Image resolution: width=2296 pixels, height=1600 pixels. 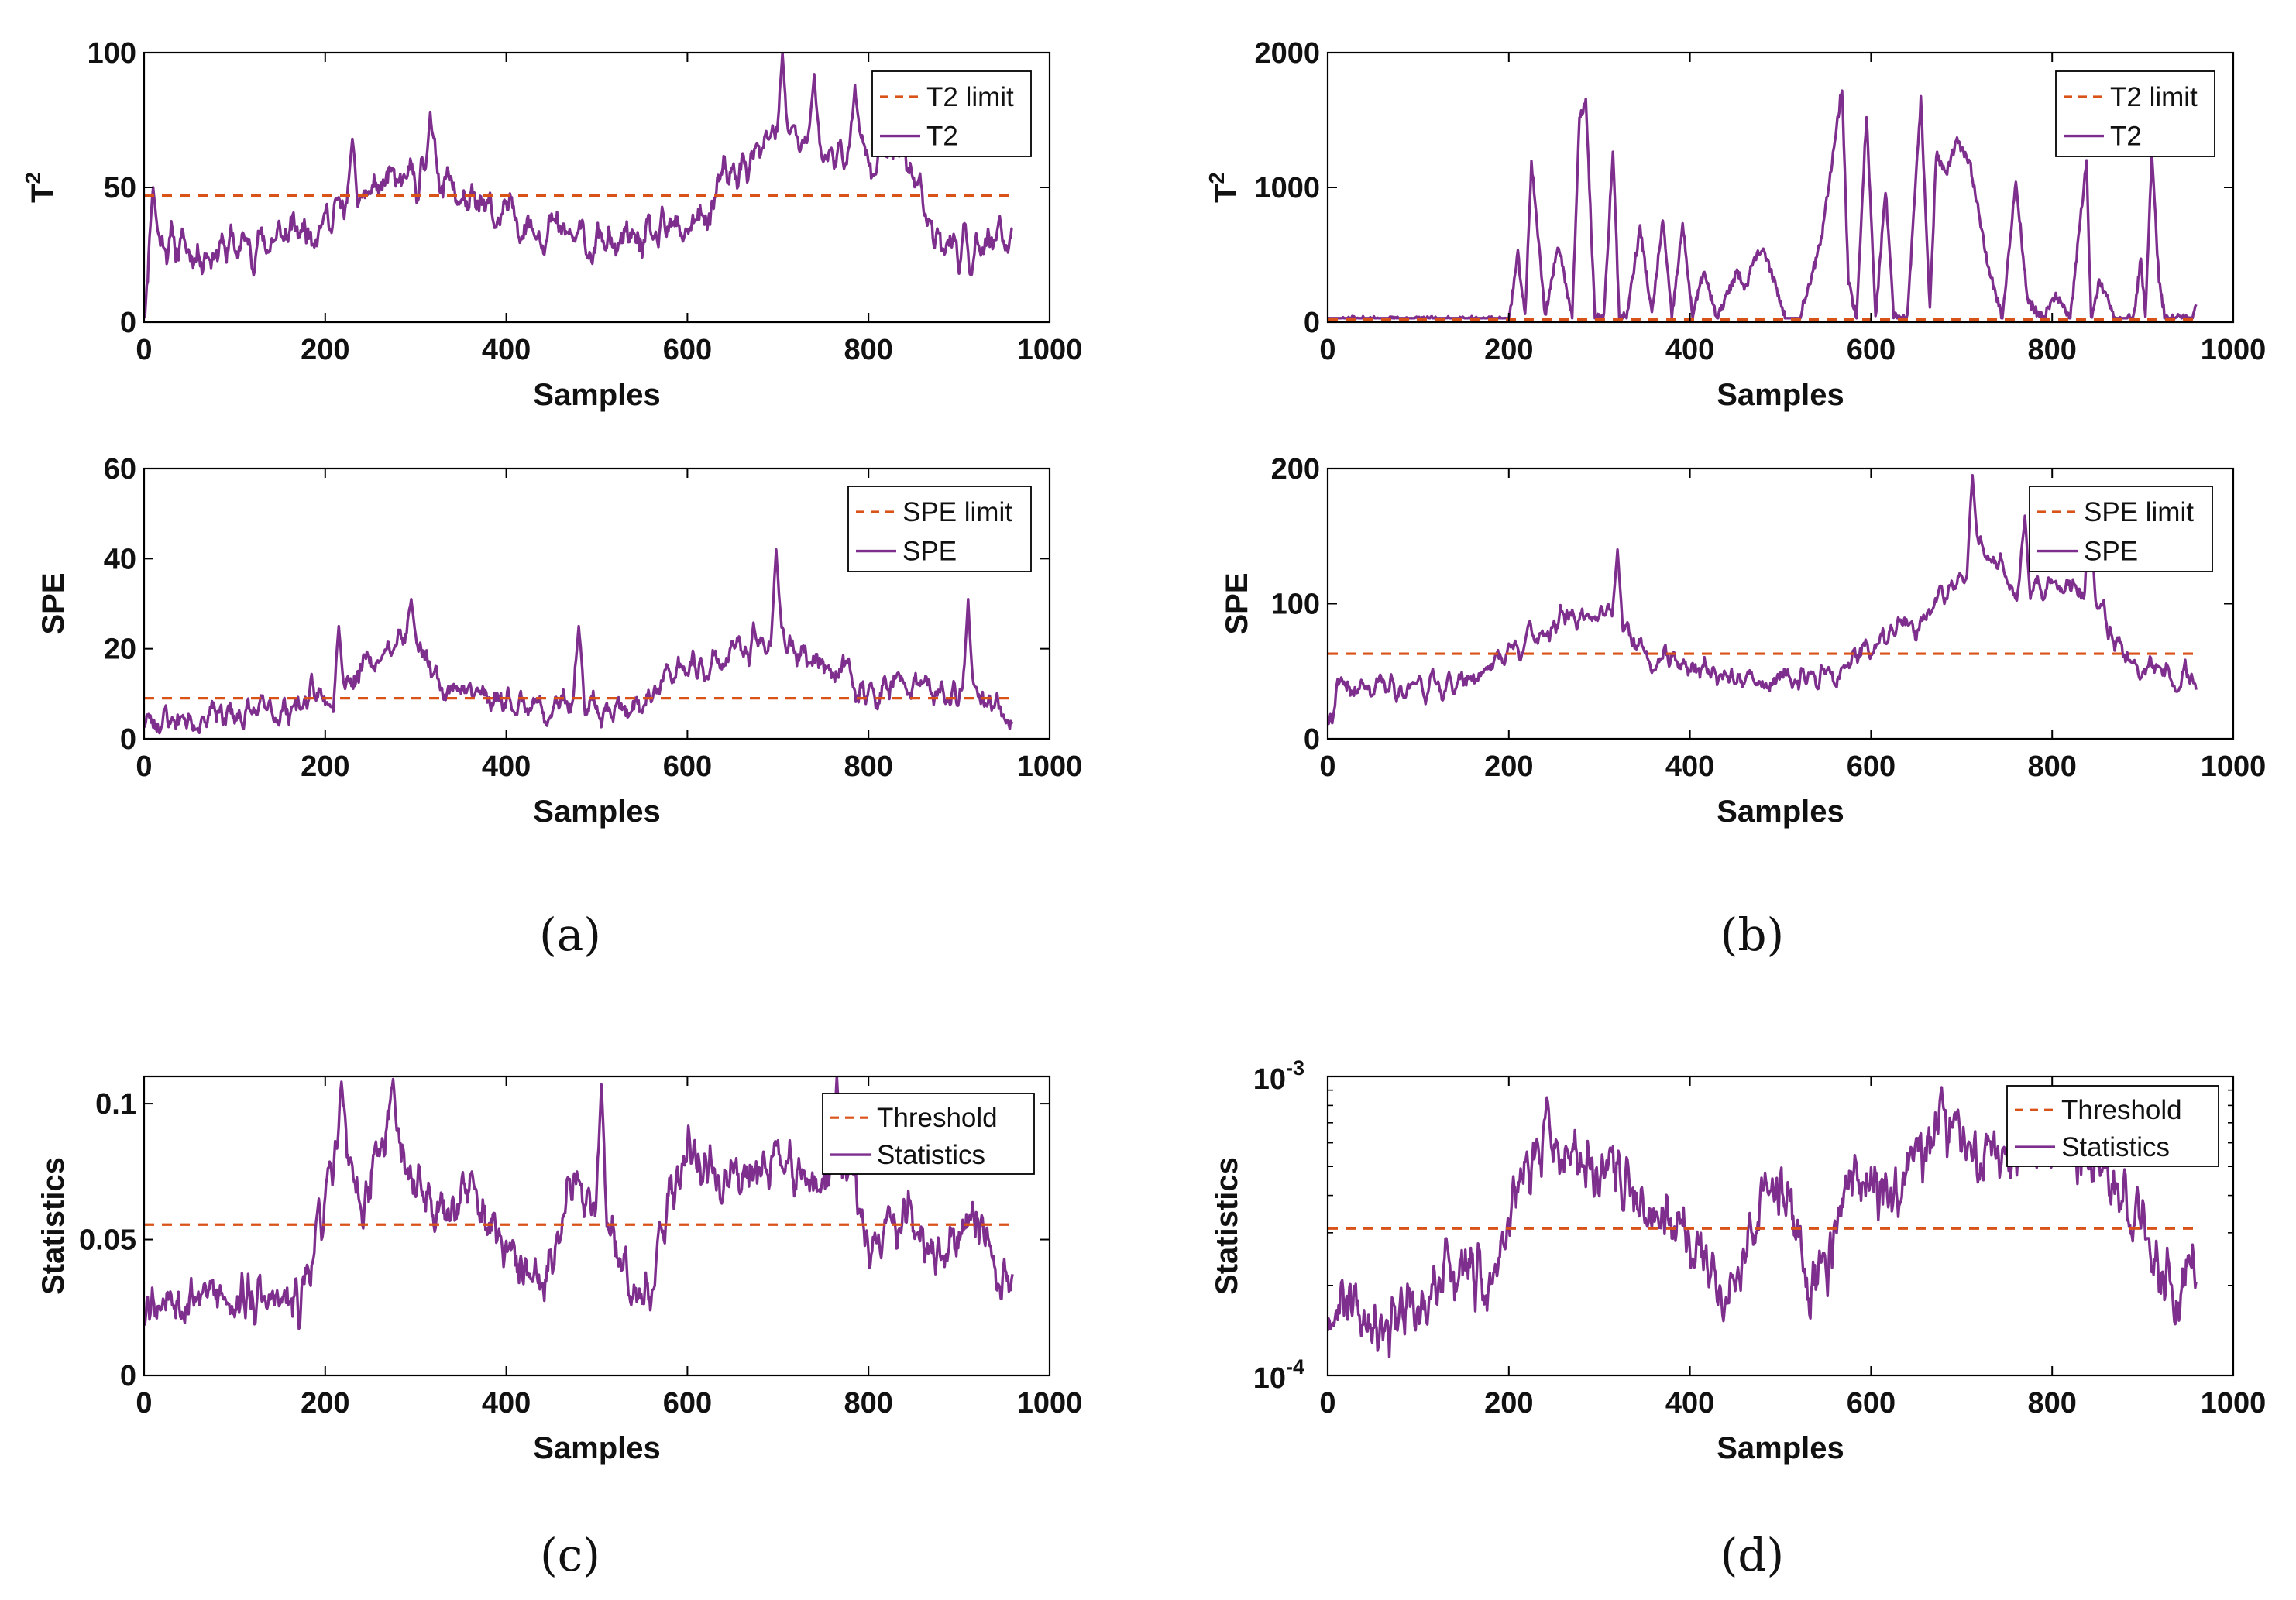 I want to click on legend-limit-label: Threshold, so click(x=937, y=1118).